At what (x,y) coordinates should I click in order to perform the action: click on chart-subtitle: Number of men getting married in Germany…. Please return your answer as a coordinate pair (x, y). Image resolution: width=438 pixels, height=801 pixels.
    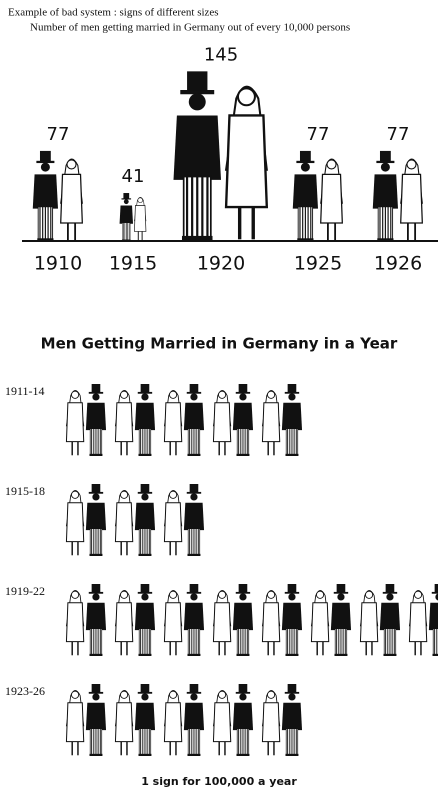
    Looking at the image, I should click on (190, 28).